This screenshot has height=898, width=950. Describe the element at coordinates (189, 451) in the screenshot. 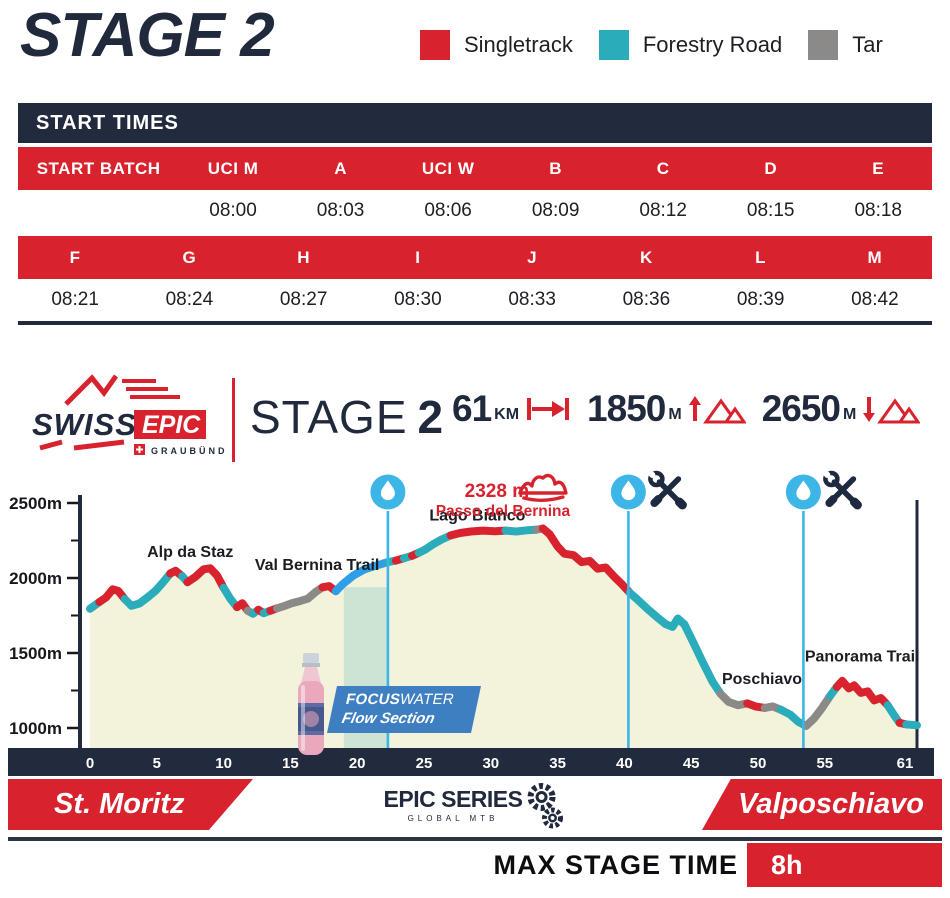

I see `brand-region: GRAUBÜNDEN` at that location.